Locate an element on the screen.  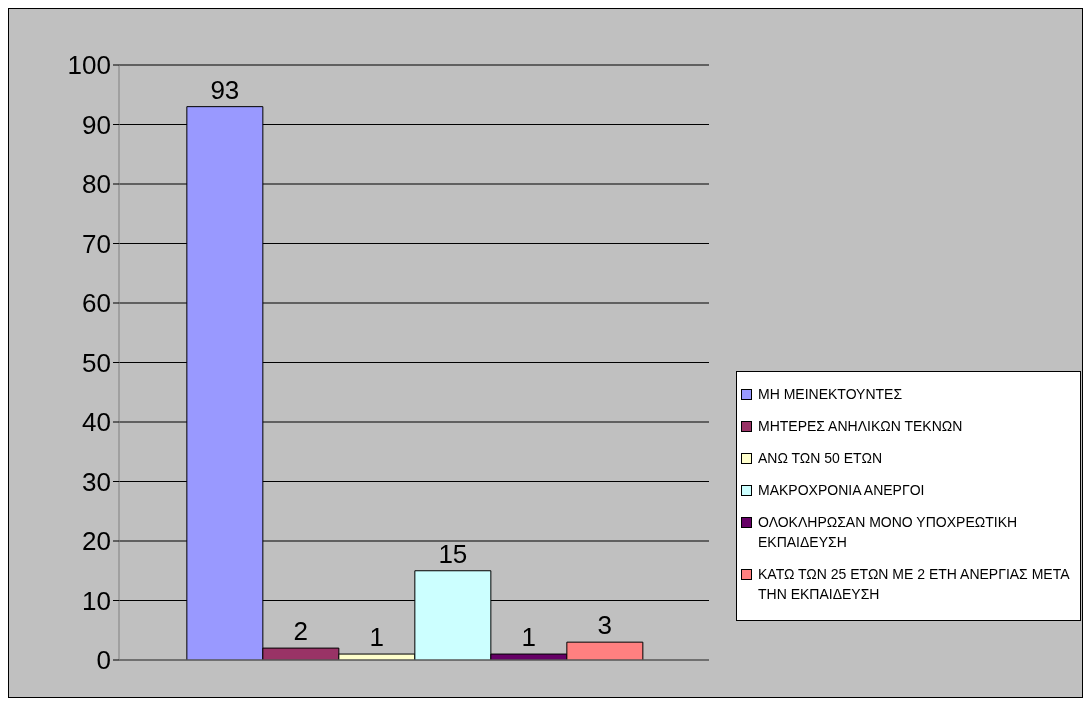
y-tick-label: 10 is located at coordinates (96, 600).